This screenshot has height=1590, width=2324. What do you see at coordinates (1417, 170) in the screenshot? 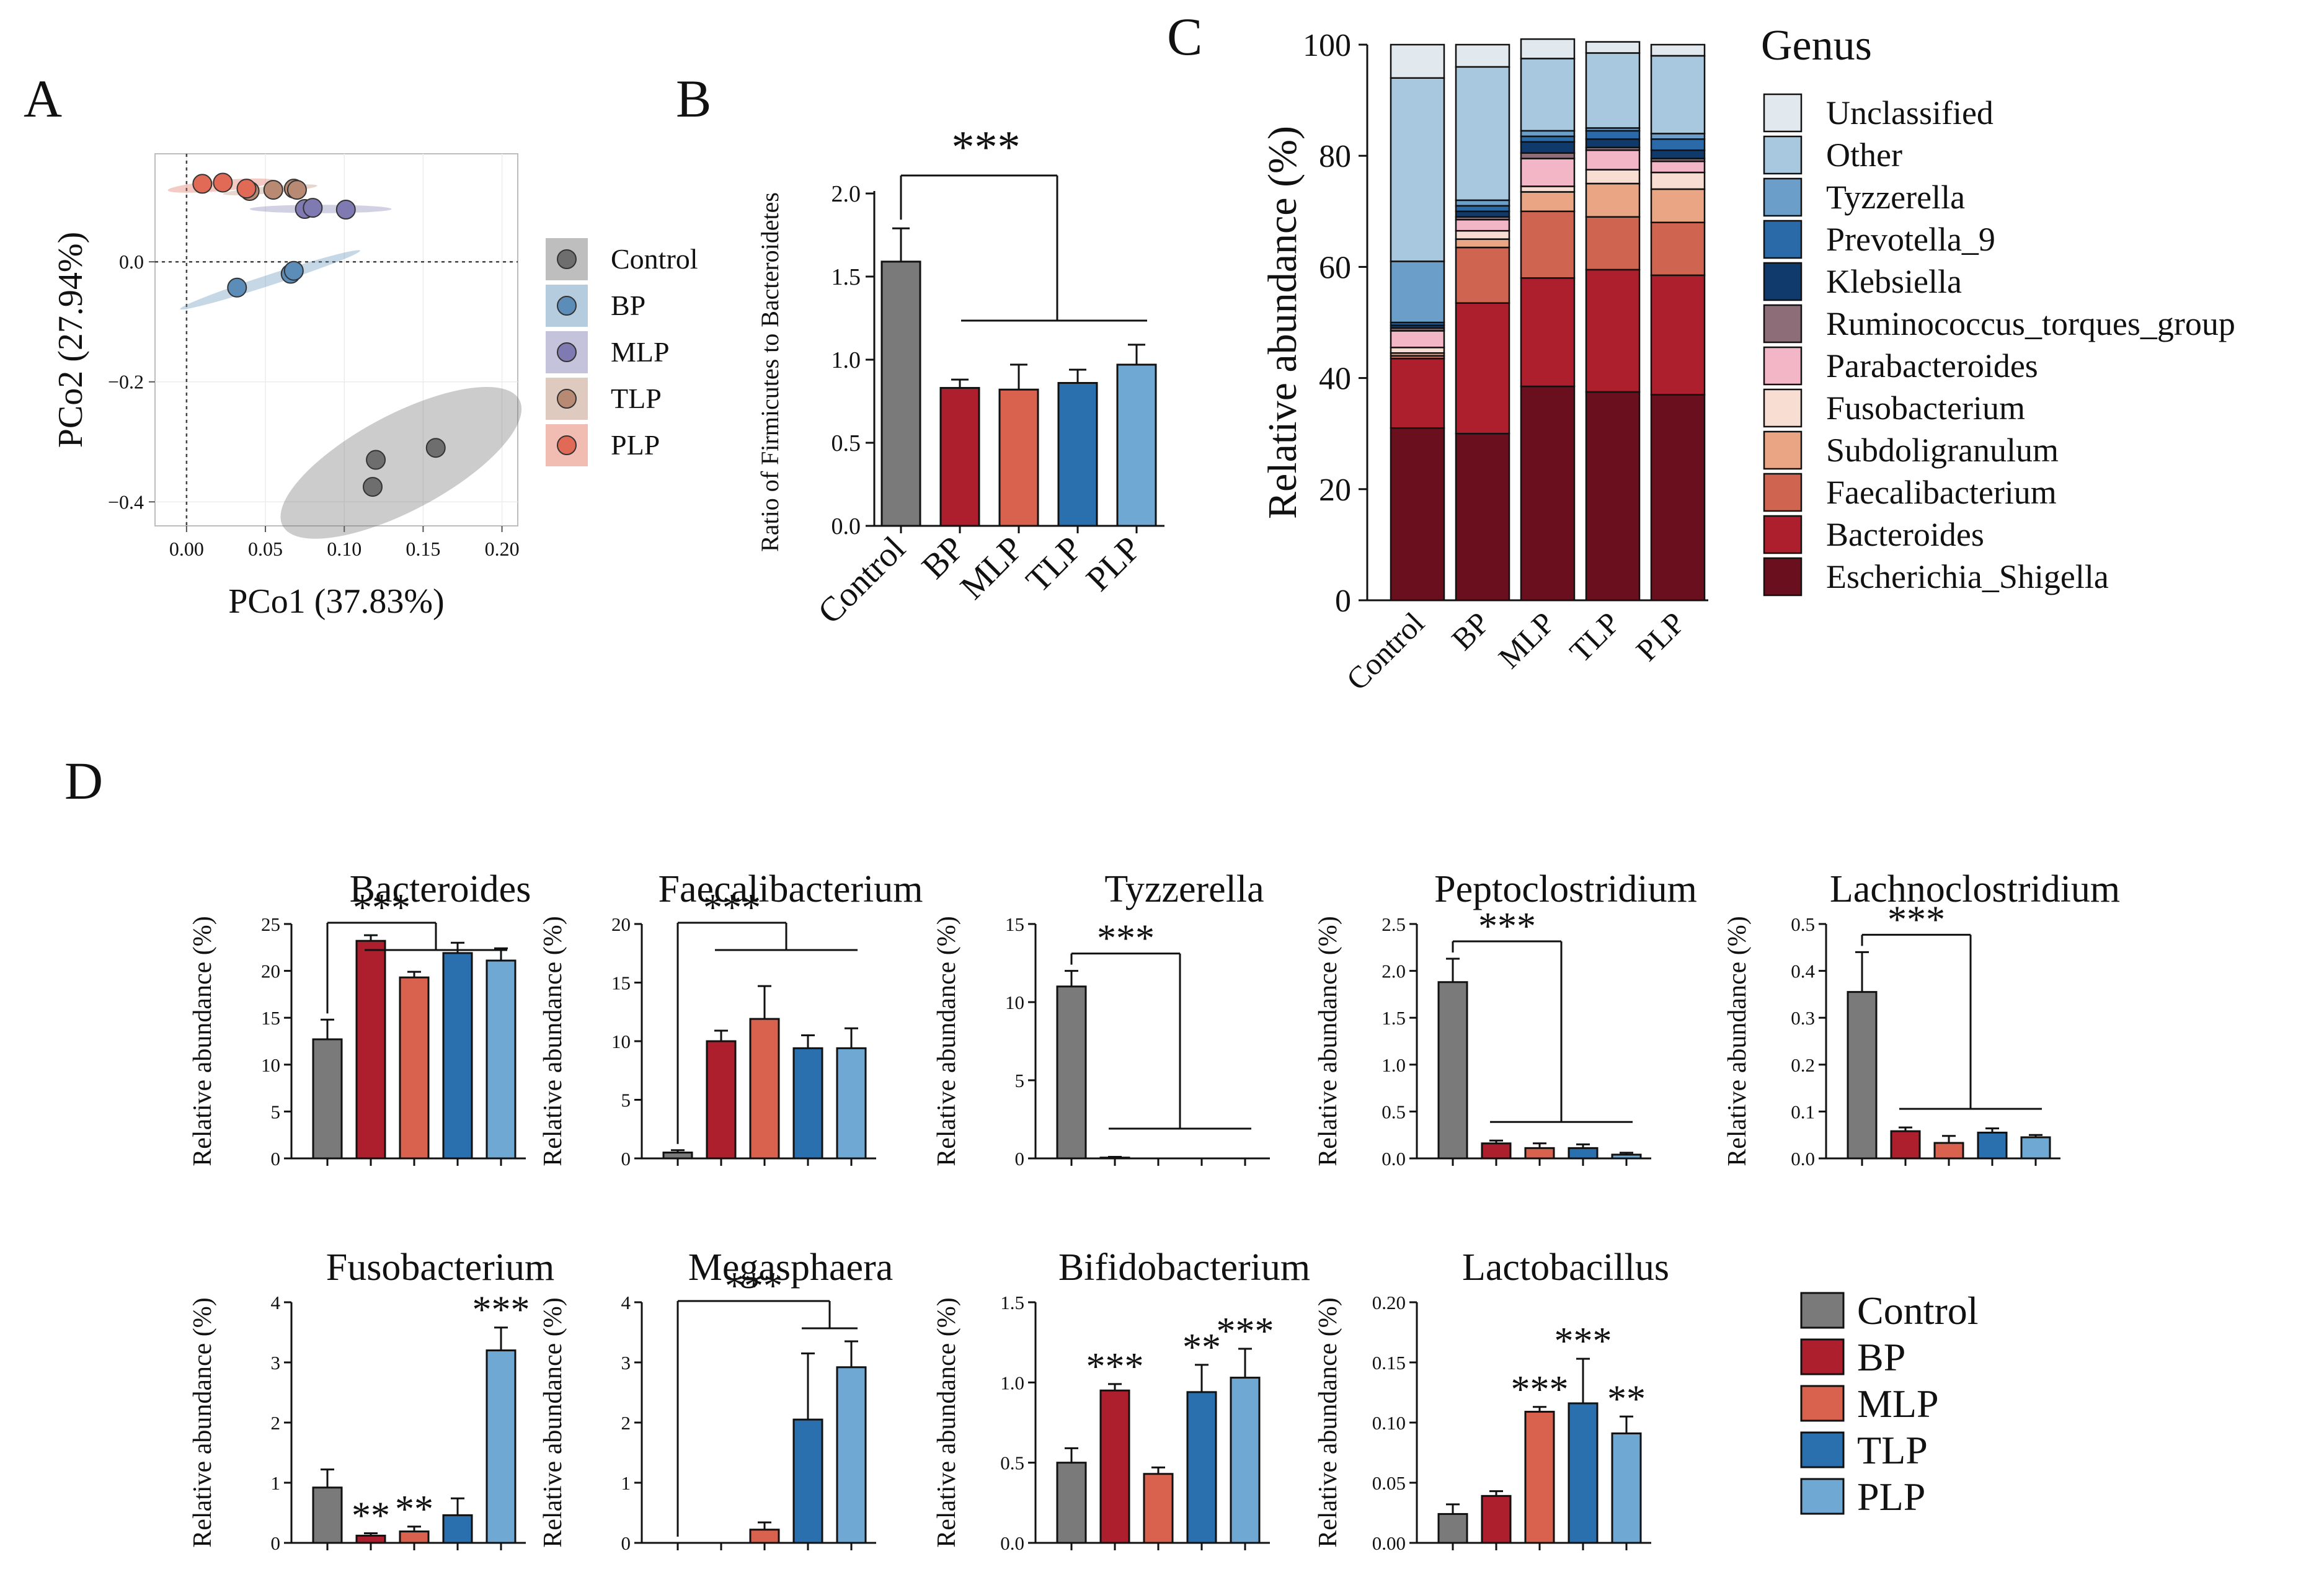
I see `stack-segment-other-control` at bounding box center [1417, 170].